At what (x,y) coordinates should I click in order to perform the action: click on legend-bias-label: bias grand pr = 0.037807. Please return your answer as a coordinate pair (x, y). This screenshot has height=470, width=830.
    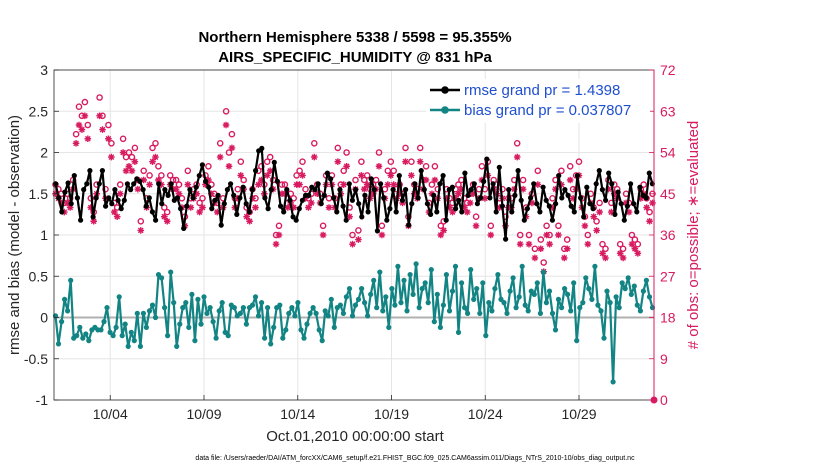
    Looking at the image, I should click on (547, 110).